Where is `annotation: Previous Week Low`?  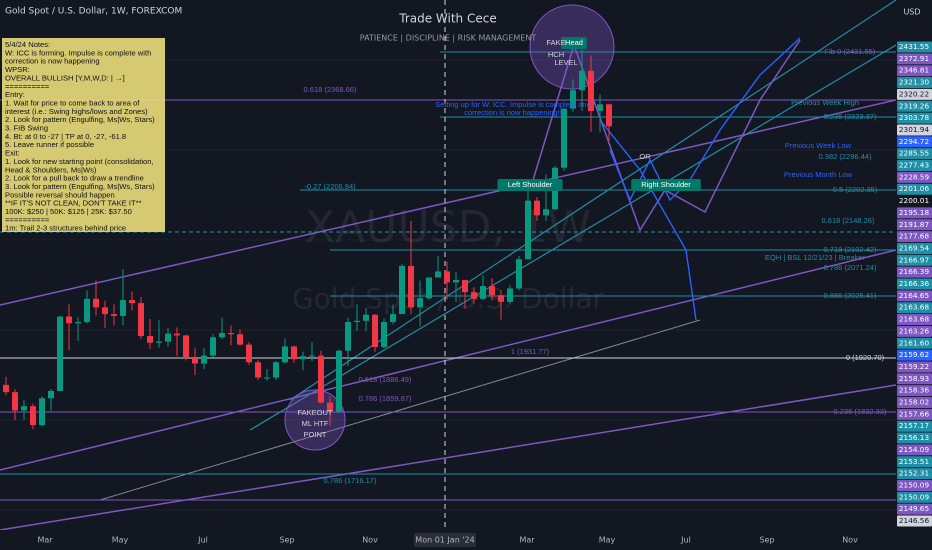
annotation: Previous Week Low is located at coordinates (818, 145).